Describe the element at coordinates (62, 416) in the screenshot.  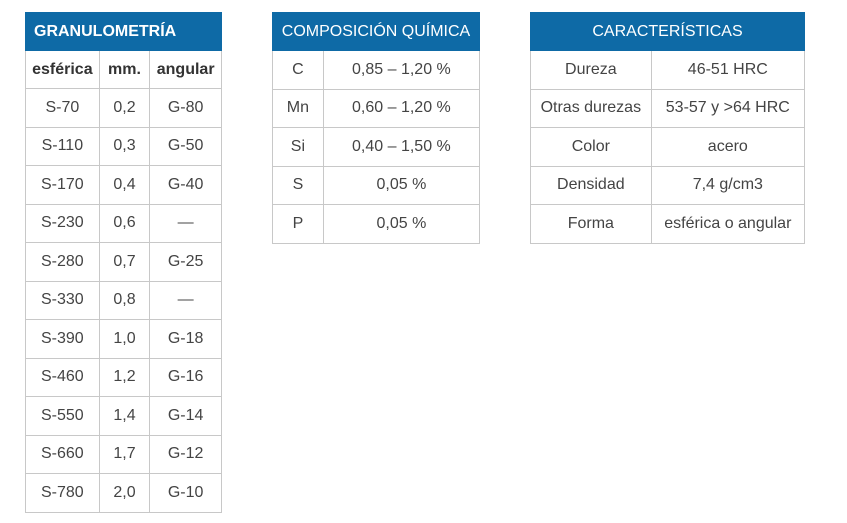
I see `table-cell: S-550` at that location.